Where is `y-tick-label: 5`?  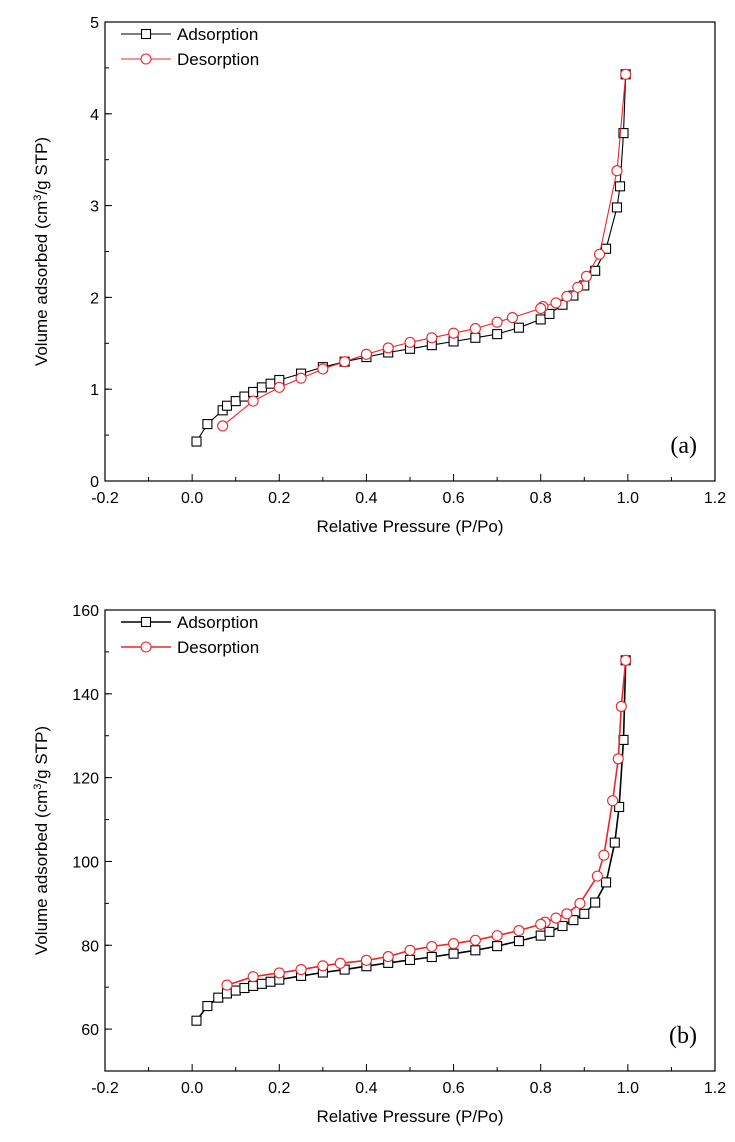
y-tick-label: 5 is located at coordinates (94, 23).